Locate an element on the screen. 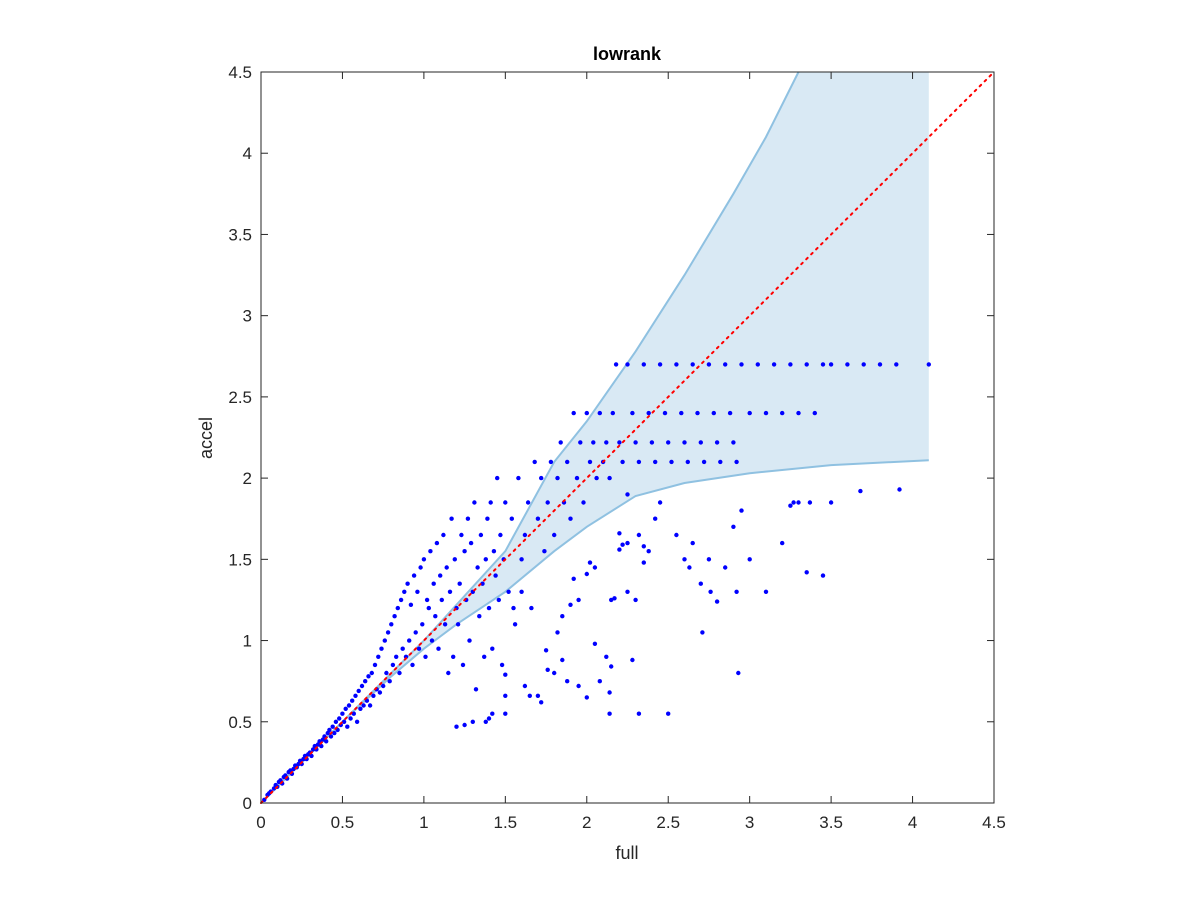 This screenshot has width=1200, height=900. y-tick-label: 3.5 is located at coordinates (240, 234).